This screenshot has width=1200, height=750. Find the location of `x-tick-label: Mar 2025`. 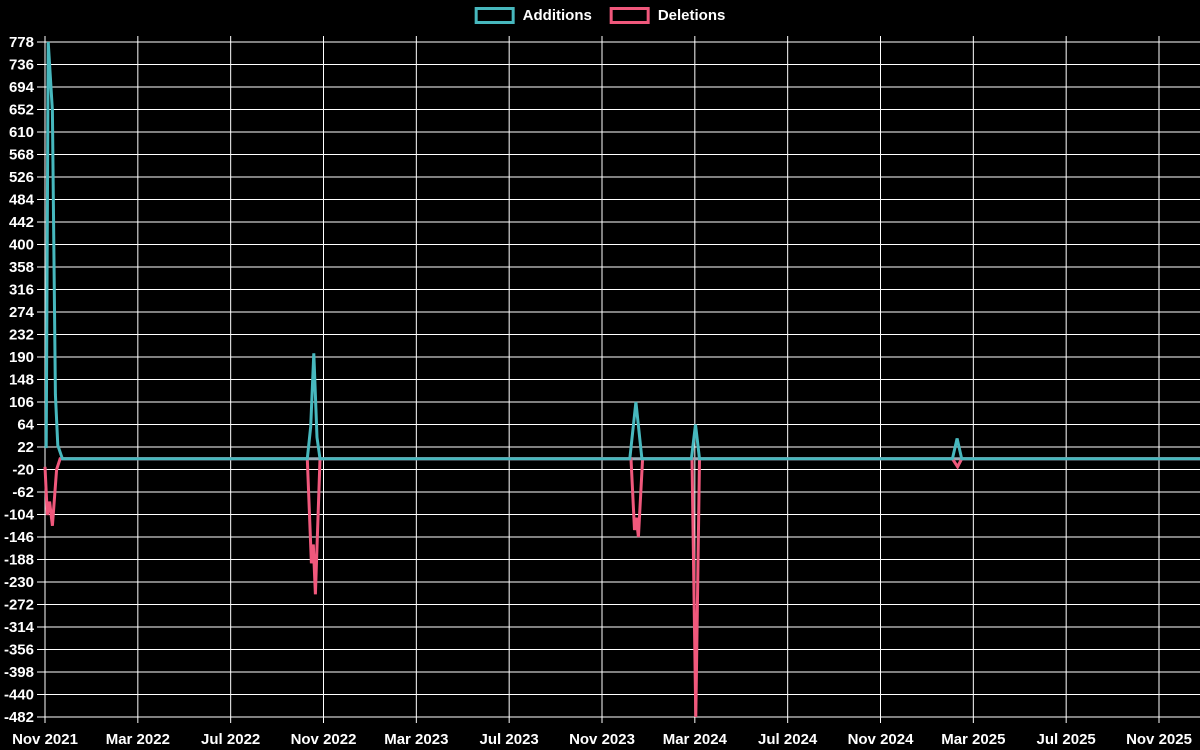

x-tick-label: Mar 2025 is located at coordinates (973, 739).